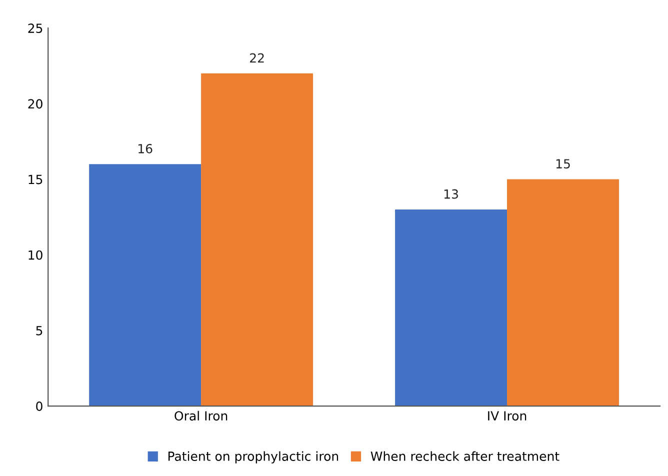  What do you see at coordinates (465, 456) in the screenshot?
I see `legend-label: When recheck after treatment` at bounding box center [465, 456].